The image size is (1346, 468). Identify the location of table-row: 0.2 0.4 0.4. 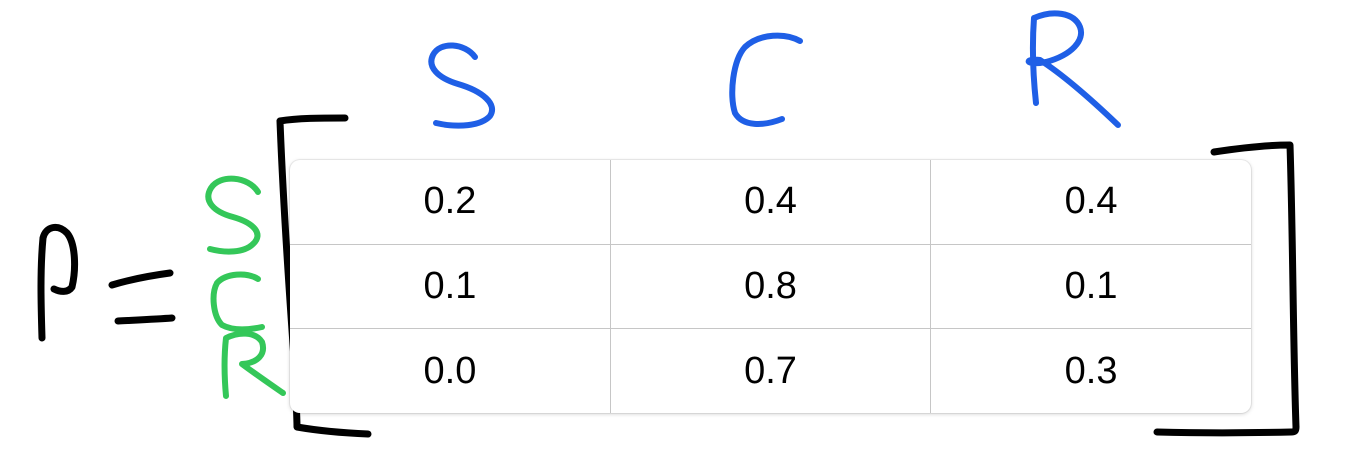
(770, 202).